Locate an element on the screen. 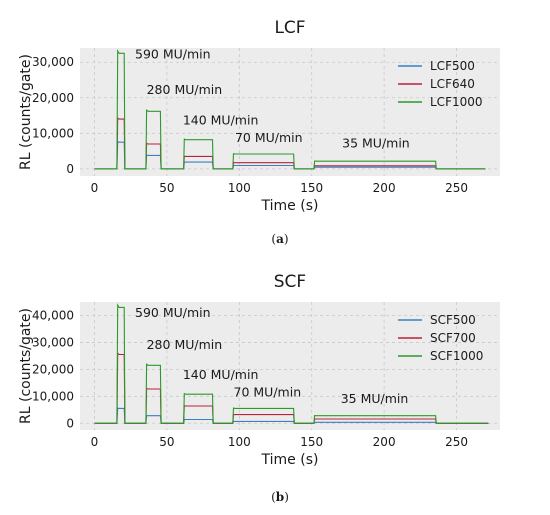 The image size is (550, 515). chart-title: SCF is located at coordinates (290, 282).